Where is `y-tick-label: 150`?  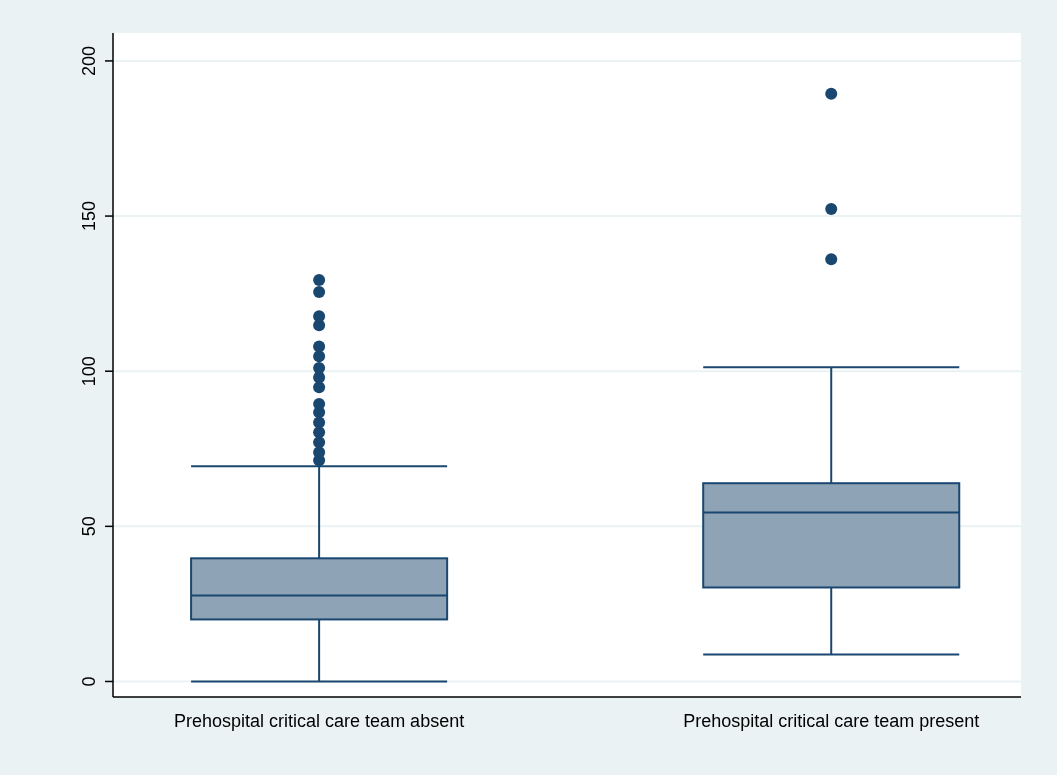
y-tick-label: 150 is located at coordinates (89, 216).